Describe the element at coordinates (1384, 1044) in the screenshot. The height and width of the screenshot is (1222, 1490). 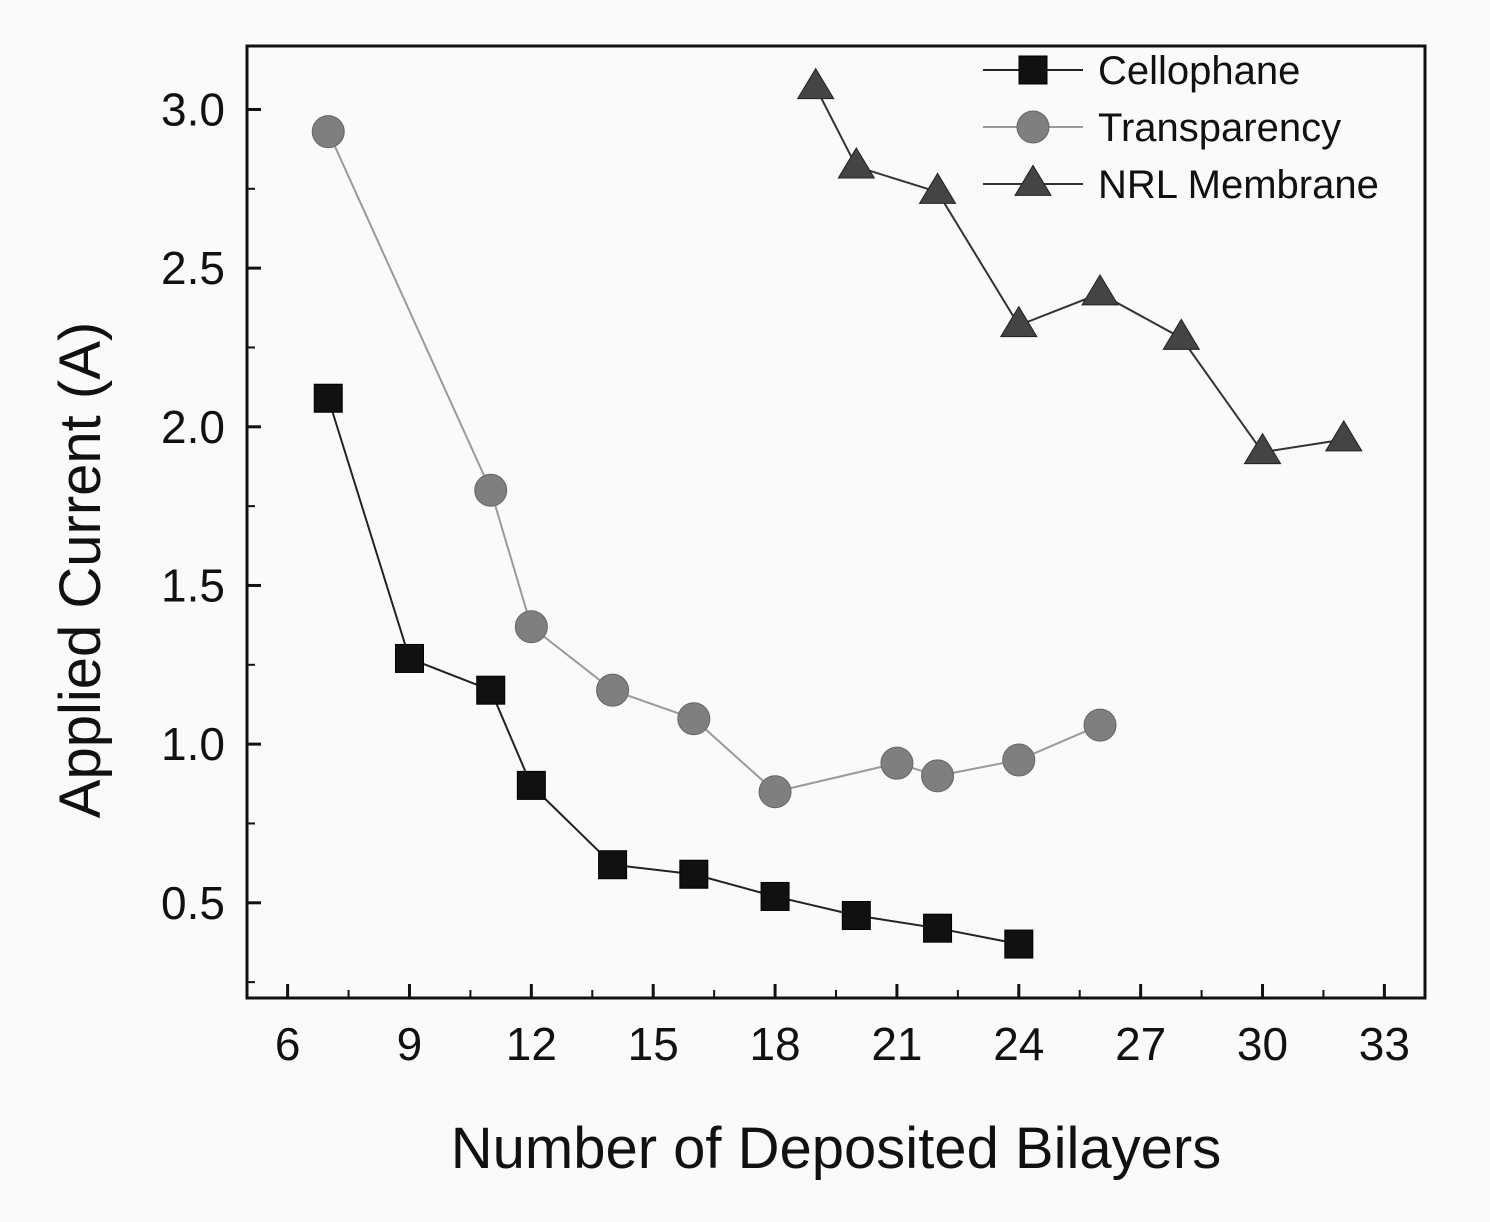
I see `x-tick-label: 33` at that location.